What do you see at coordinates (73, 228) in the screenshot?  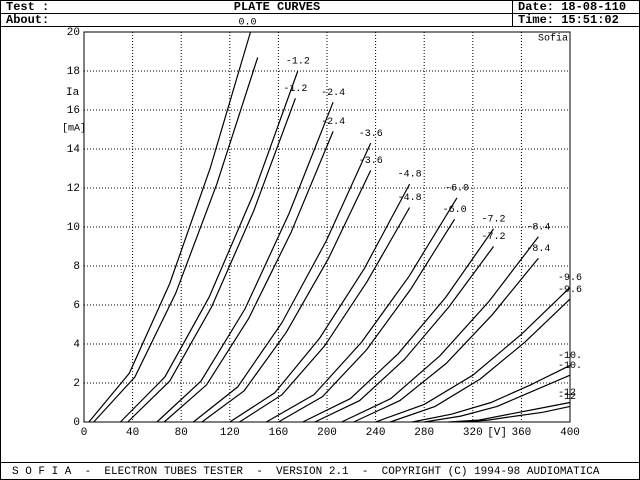 I see `y-tick-label: 10` at bounding box center [73, 228].